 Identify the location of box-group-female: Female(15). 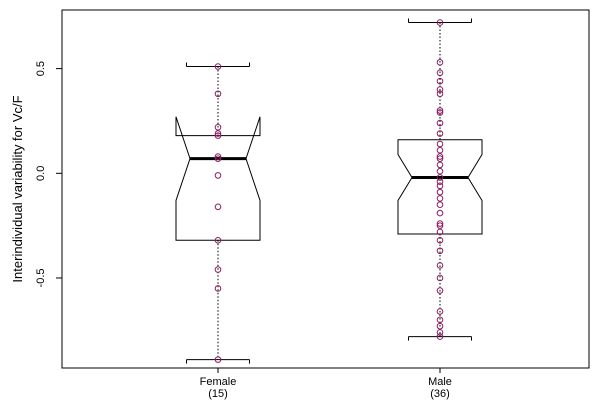
(218, 231).